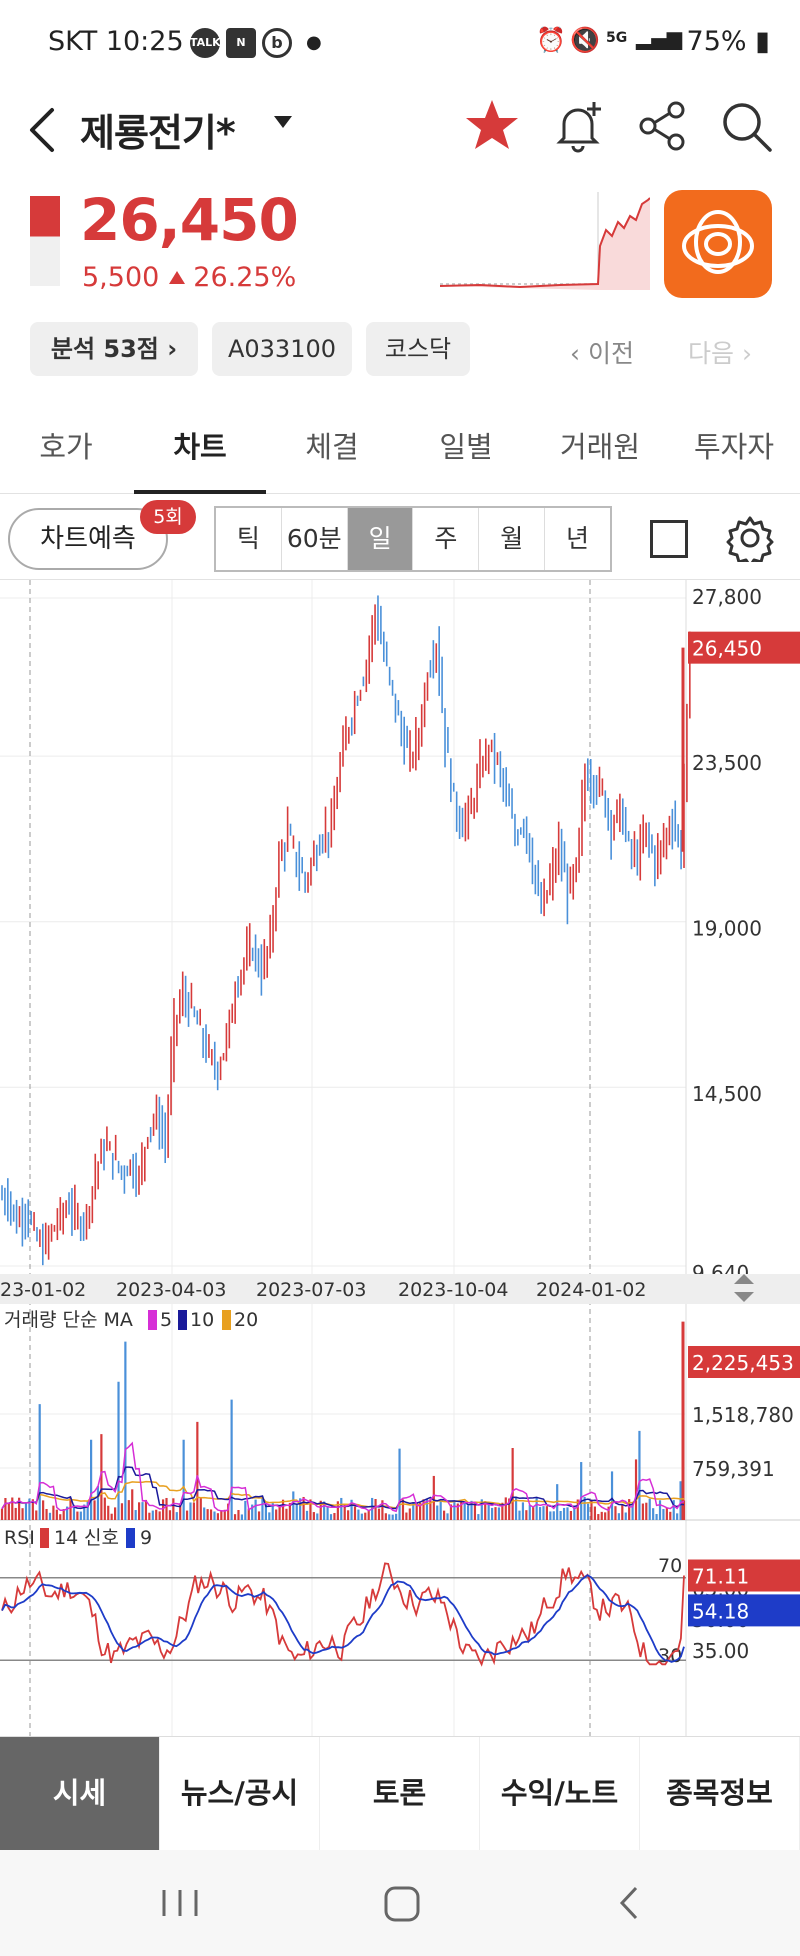 The width and height of the screenshot is (800, 1956). What do you see at coordinates (80, 1793) in the screenshot?
I see `nav-quote: 시세` at bounding box center [80, 1793].